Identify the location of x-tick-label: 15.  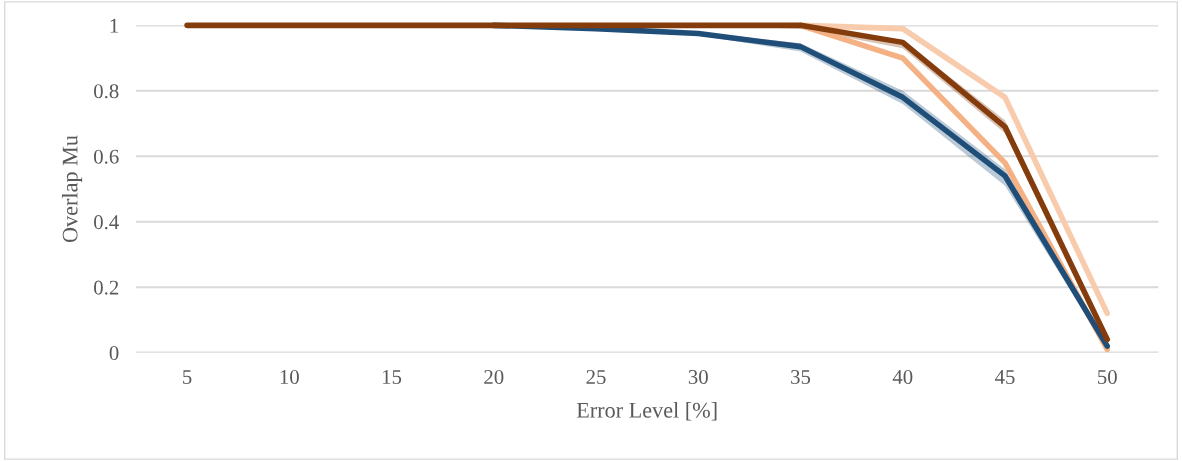
(392, 377).